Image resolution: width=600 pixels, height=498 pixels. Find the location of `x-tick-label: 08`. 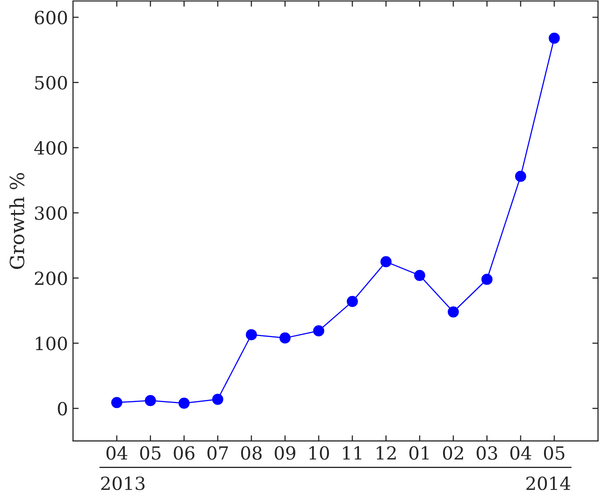

x-tick-label: 08 is located at coordinates (251, 453).